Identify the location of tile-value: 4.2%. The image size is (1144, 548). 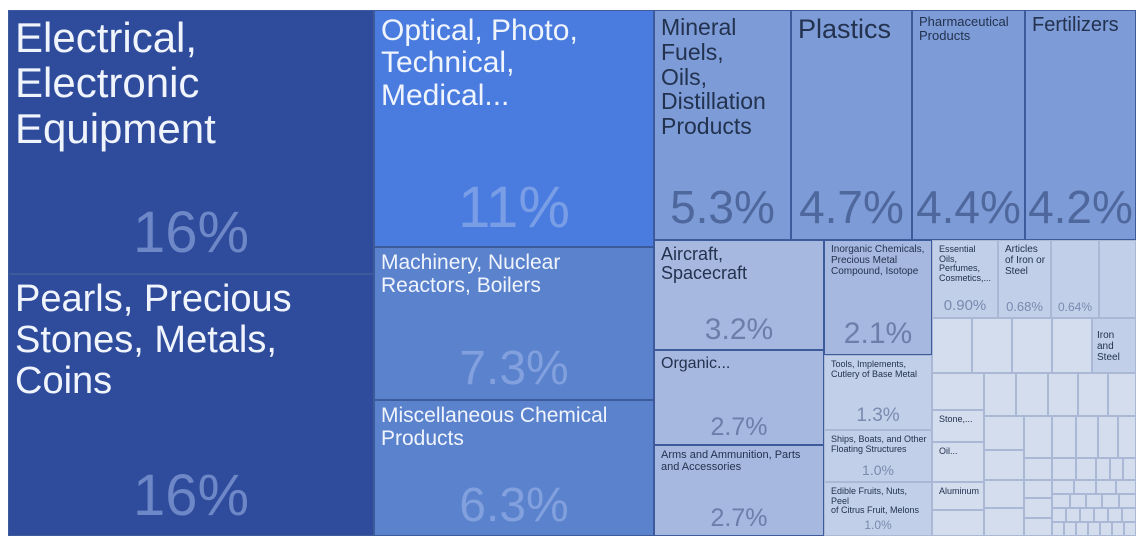
(1080, 207).